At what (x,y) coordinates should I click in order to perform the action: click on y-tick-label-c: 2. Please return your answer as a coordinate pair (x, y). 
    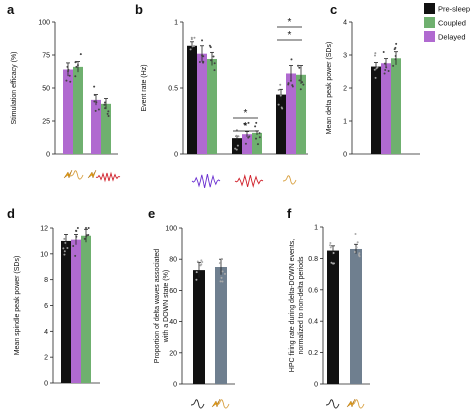
    Looking at the image, I should click on (345, 89).